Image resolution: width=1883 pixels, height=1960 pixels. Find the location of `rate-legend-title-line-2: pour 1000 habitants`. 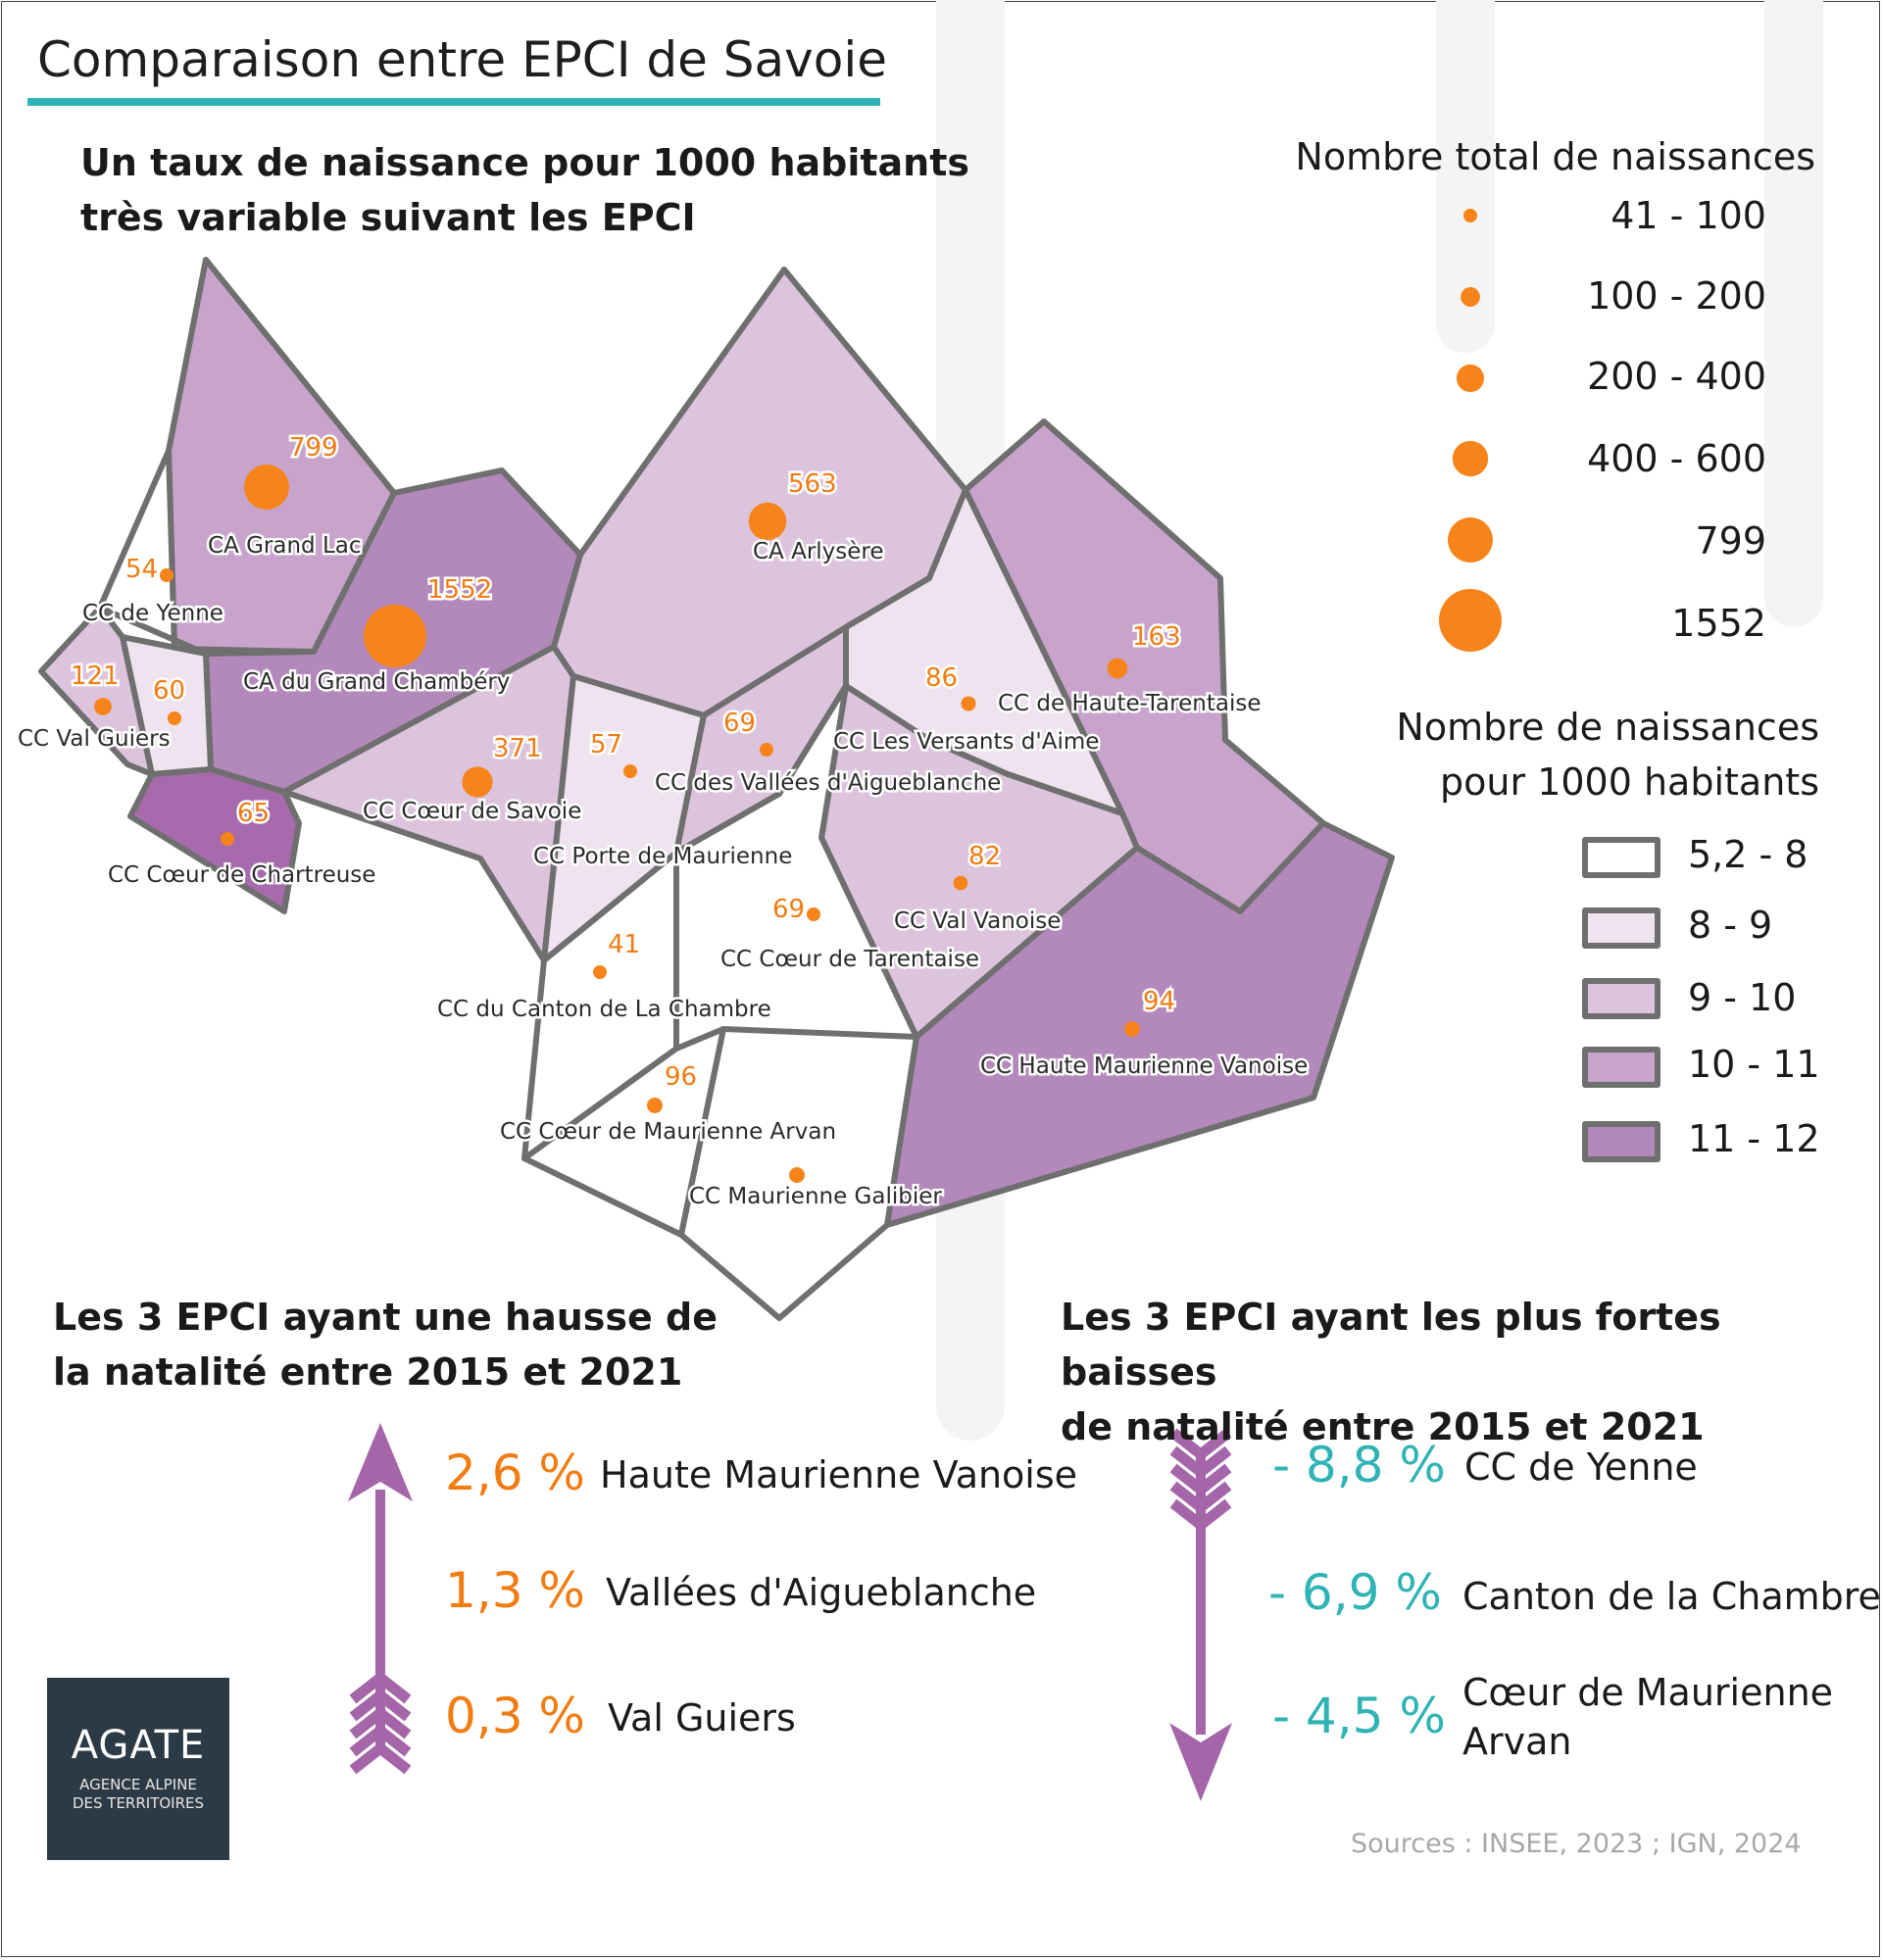

rate-legend-title-line-2: pour 1000 habitants is located at coordinates (1630, 782).